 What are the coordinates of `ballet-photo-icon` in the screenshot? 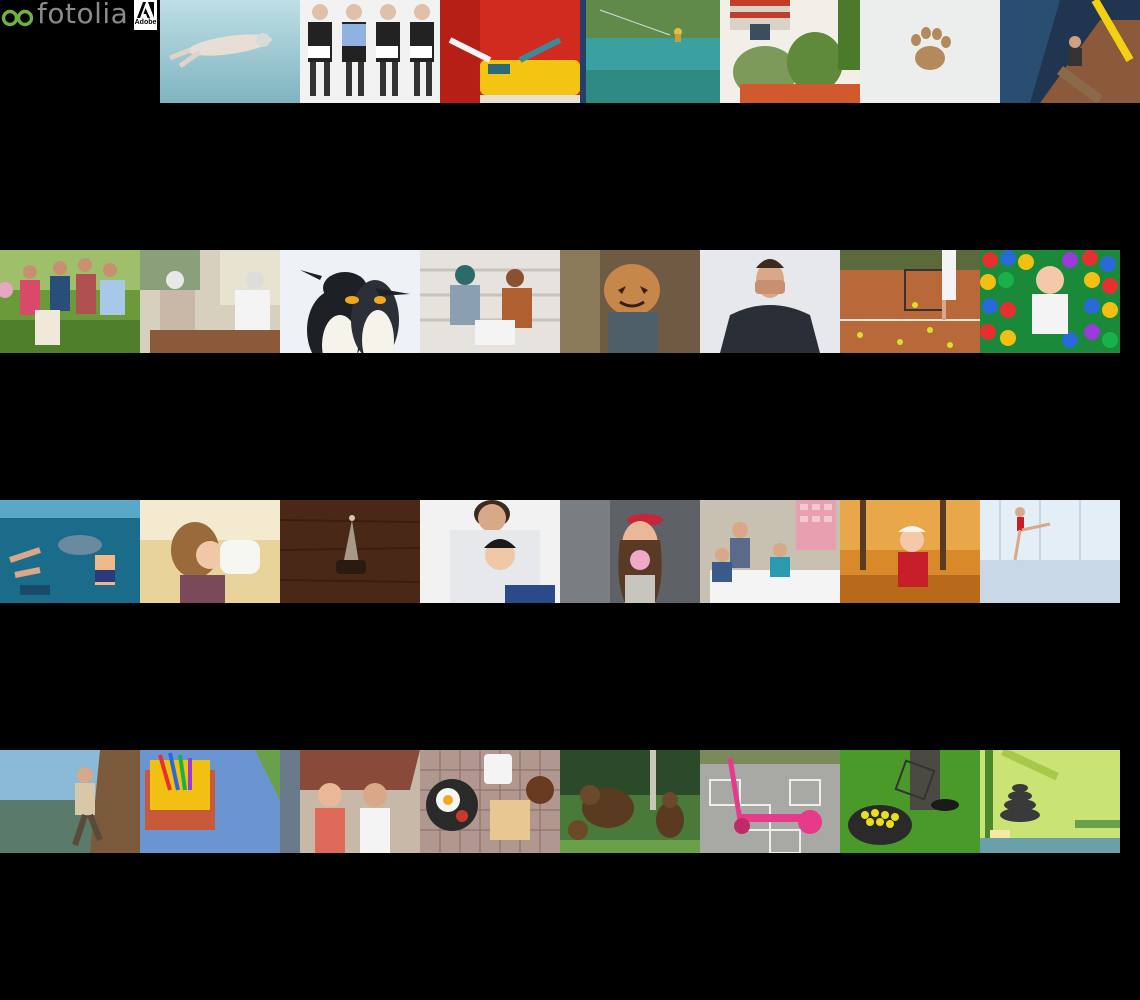 It's located at (1050, 551).